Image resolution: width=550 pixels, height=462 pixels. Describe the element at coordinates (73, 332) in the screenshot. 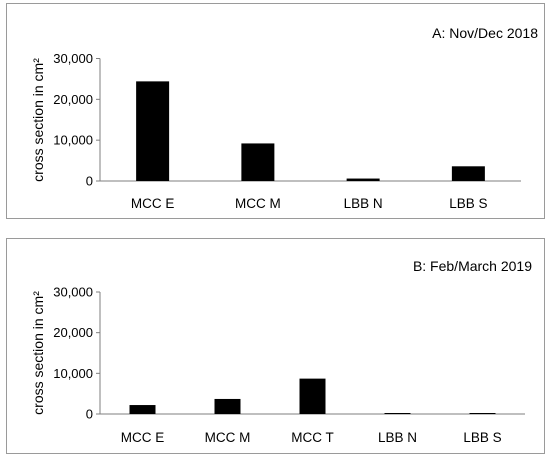

I see `panel-b-y-tick-label: 20,000` at that location.